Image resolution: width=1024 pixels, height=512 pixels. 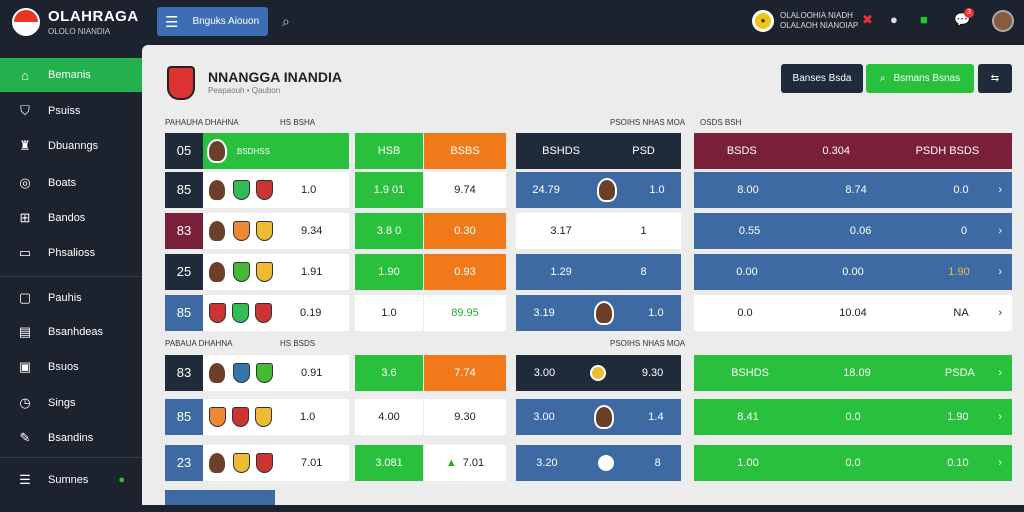 What do you see at coordinates (1003, 21) in the screenshot?
I see `avatar` at bounding box center [1003, 21].